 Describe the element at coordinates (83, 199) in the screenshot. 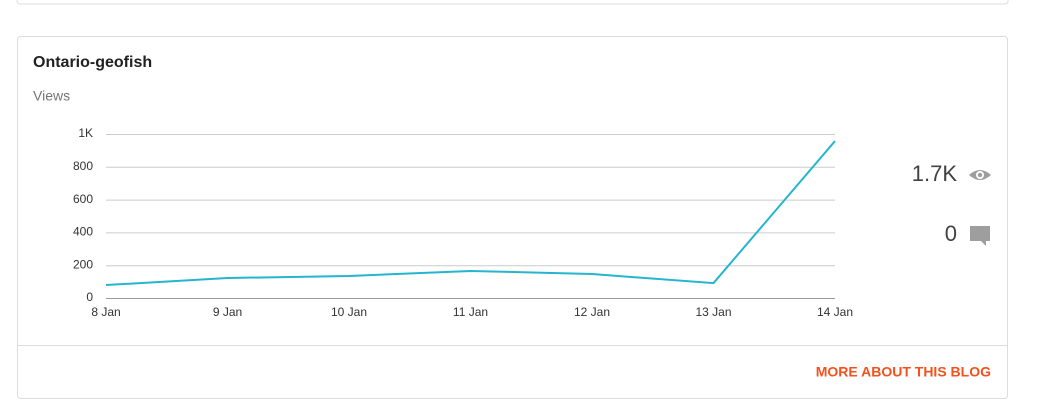

I see `y-tick-label: 600` at that location.